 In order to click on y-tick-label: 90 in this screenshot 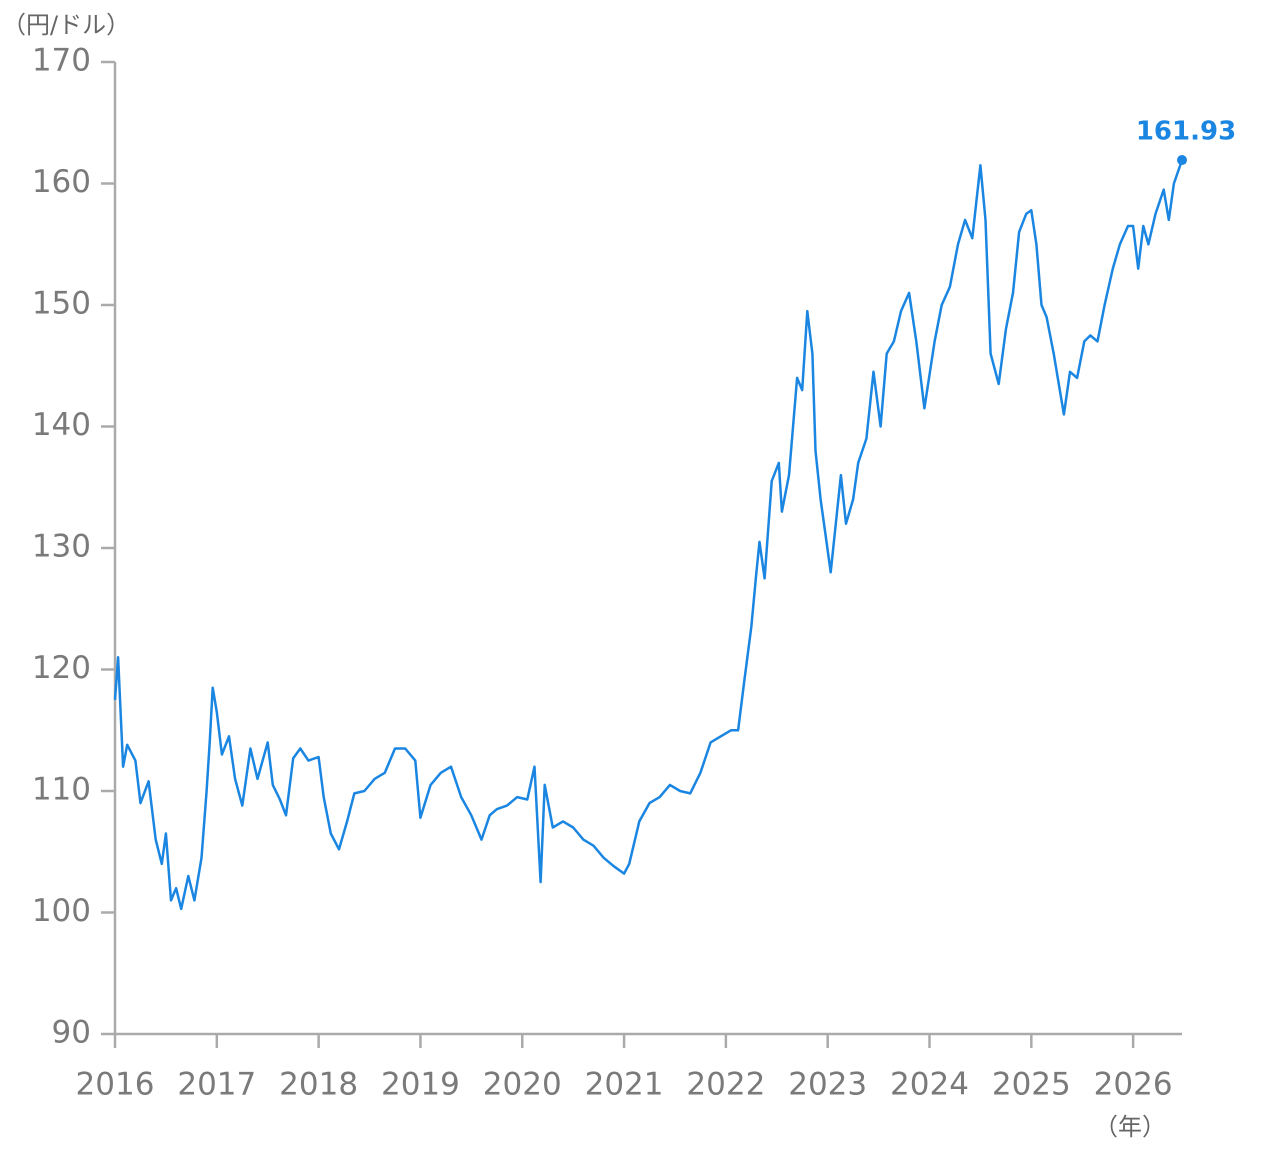, I will do `click(71, 1033)`.